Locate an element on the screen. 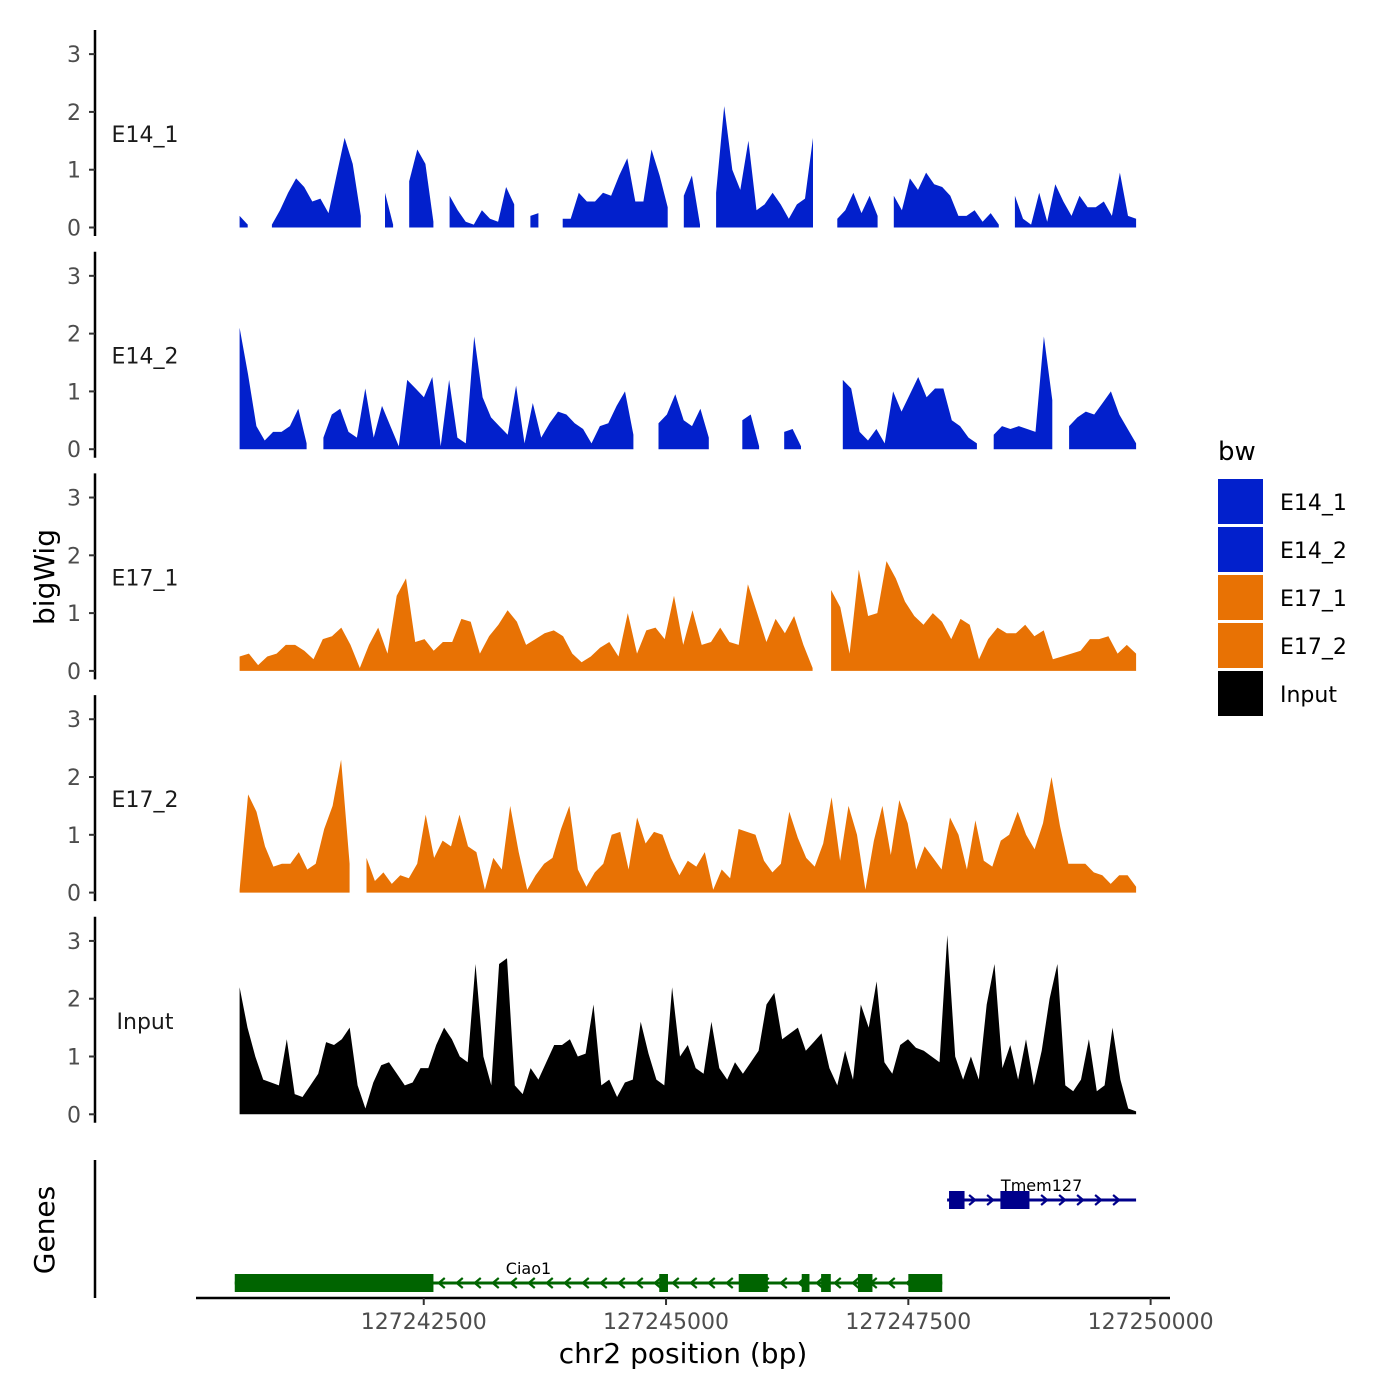 This screenshot has width=1400, height=1400. legend-label: E14_2 is located at coordinates (1313, 551).